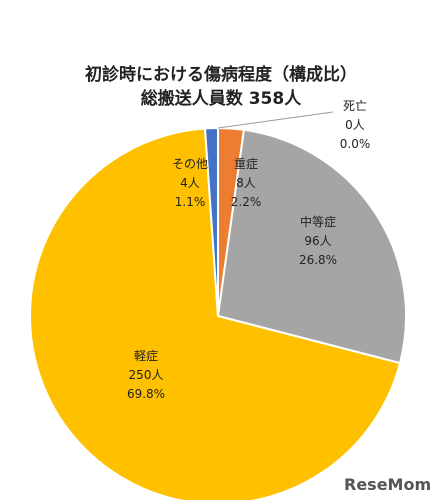  What do you see at coordinates (190, 183) in the screenshot?
I see `slice-label-sonota-count: 4人` at bounding box center [190, 183].